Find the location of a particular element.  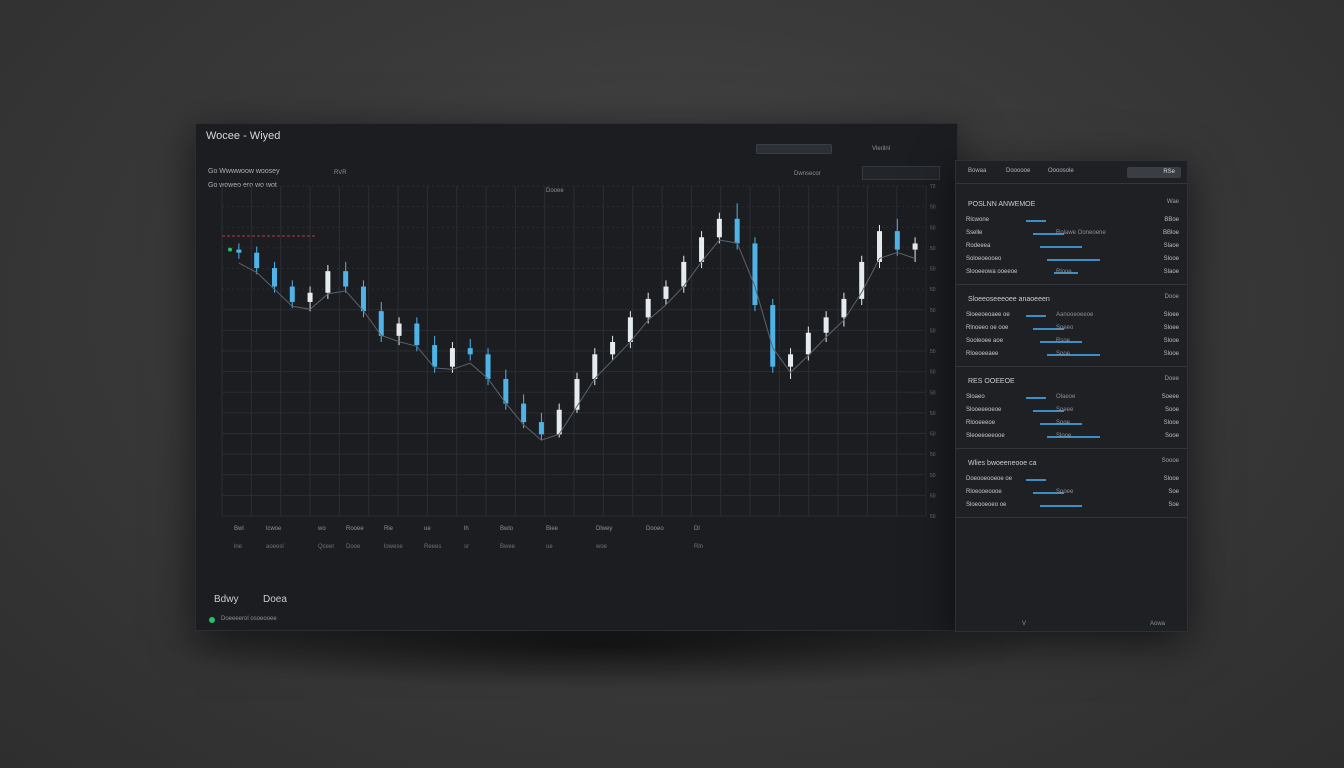

stat-label: wo is located at coordinates (322, 529).